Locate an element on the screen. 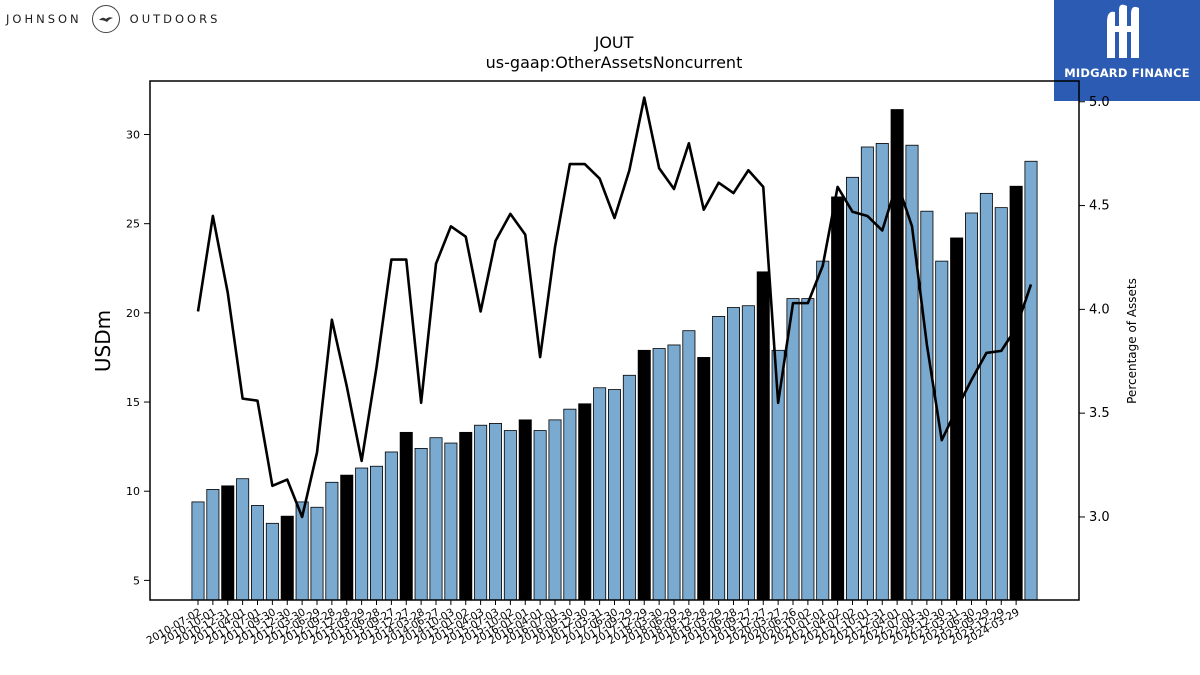  y2-tick-label: 3.0 is located at coordinates (1099, 517).